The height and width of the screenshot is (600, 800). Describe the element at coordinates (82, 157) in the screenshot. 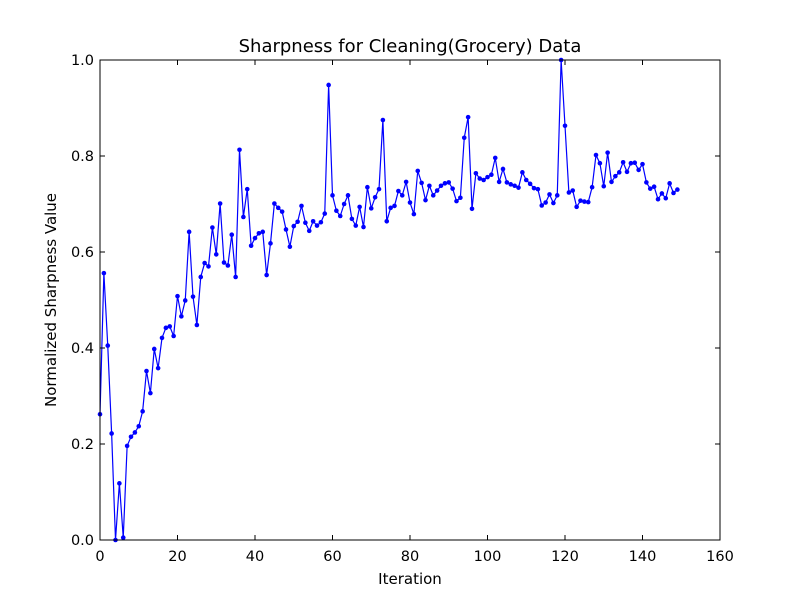

I see `y-tick-label: 0.8` at that location.